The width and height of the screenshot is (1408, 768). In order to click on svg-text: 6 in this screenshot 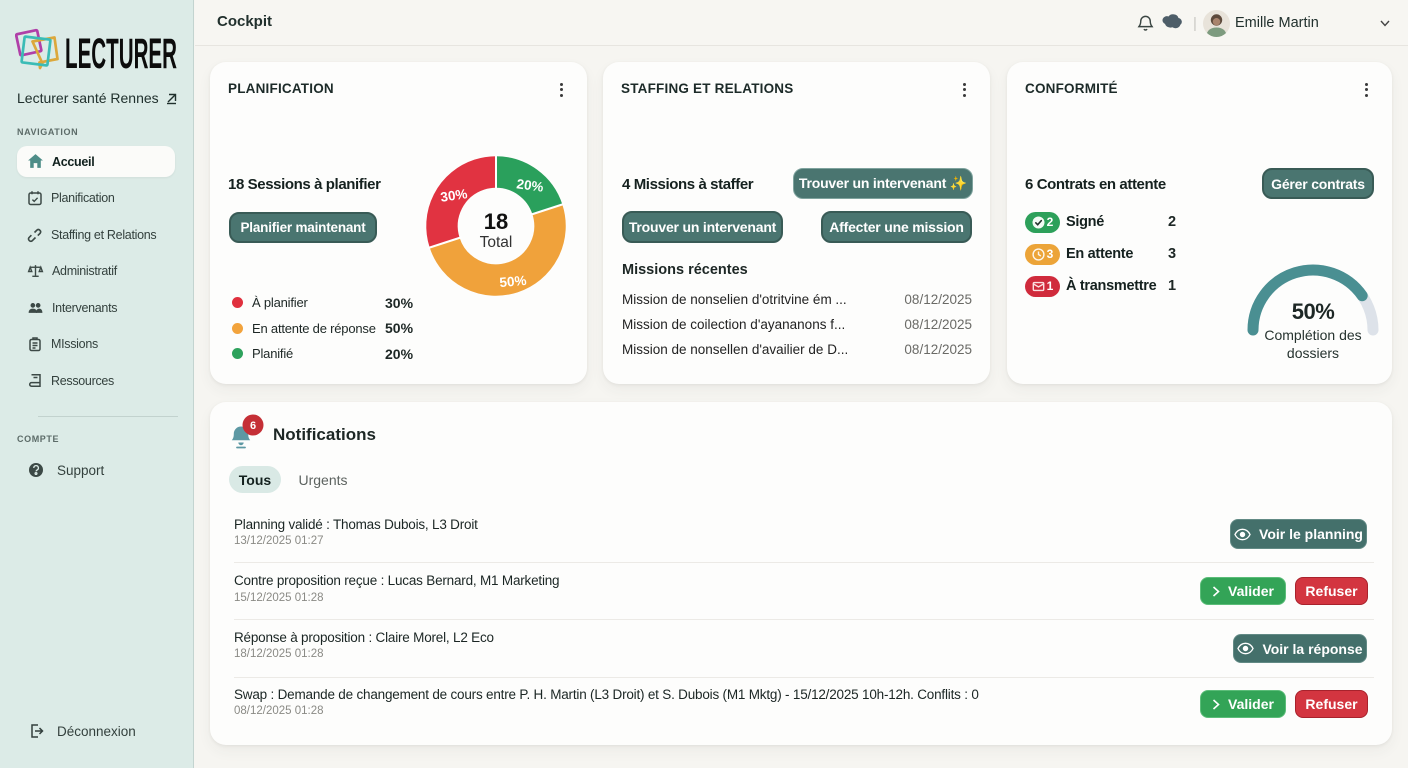, I will do `click(253, 426)`.